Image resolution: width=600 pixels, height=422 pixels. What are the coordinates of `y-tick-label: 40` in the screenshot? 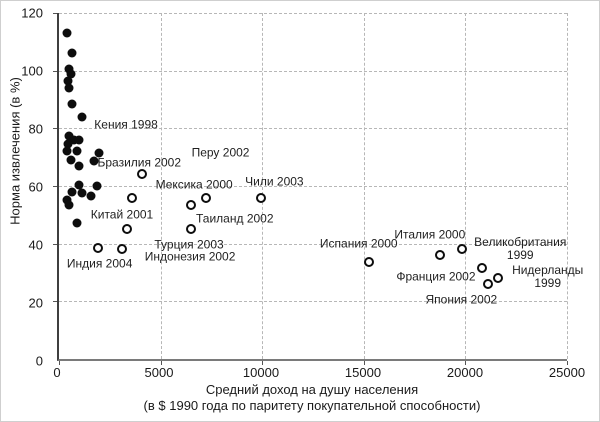 It's located at (35, 245).